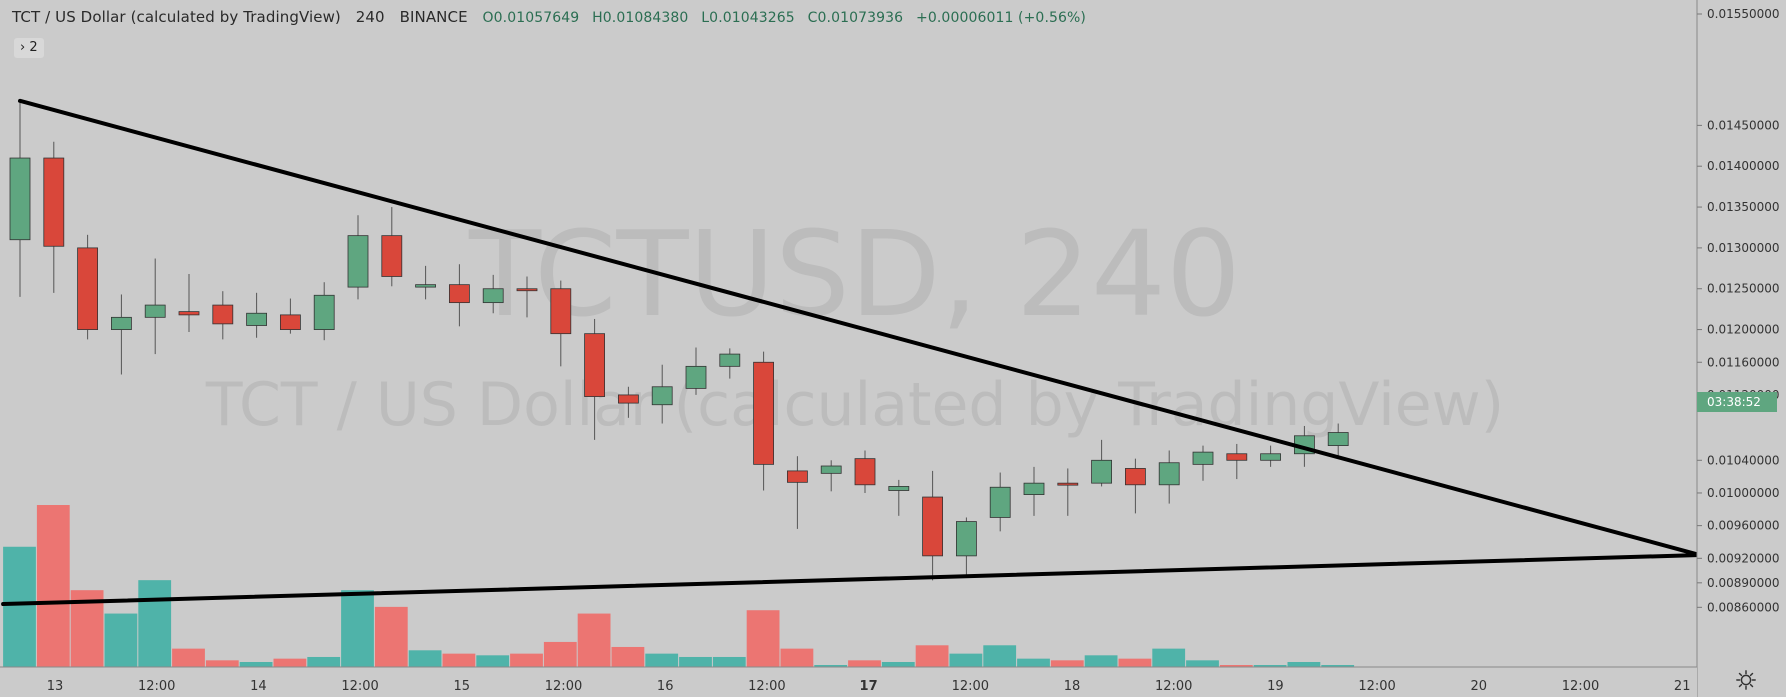 Image resolution: width=1786 pixels, height=697 pixels. I want to click on gear-icon, so click(1746, 680).